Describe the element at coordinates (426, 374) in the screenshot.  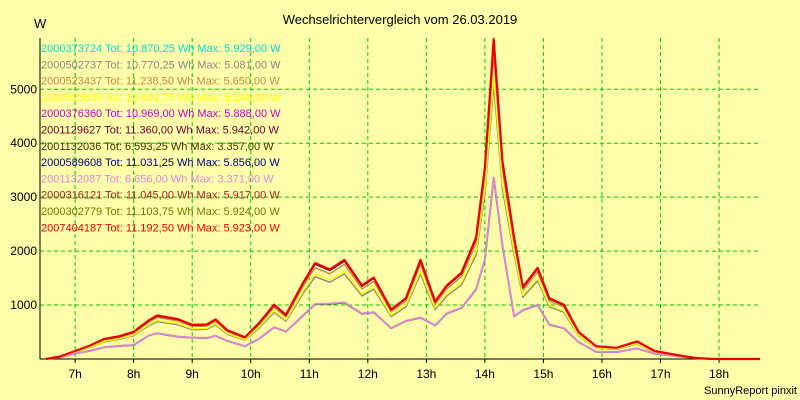
I see `x-tick-label: 13h` at that location.